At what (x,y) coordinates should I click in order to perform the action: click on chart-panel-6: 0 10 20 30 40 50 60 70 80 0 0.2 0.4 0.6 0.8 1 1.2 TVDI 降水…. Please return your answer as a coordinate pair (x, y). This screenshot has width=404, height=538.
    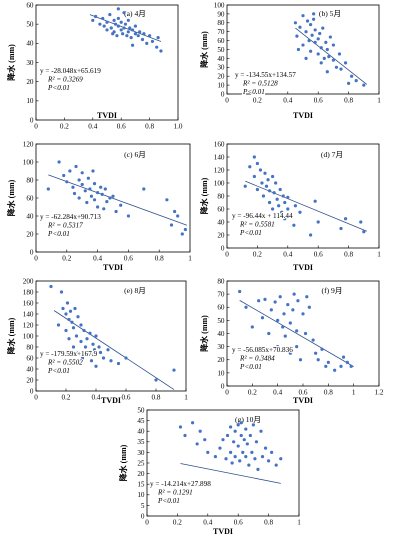
    Looking at the image, I should click on (291, 341).